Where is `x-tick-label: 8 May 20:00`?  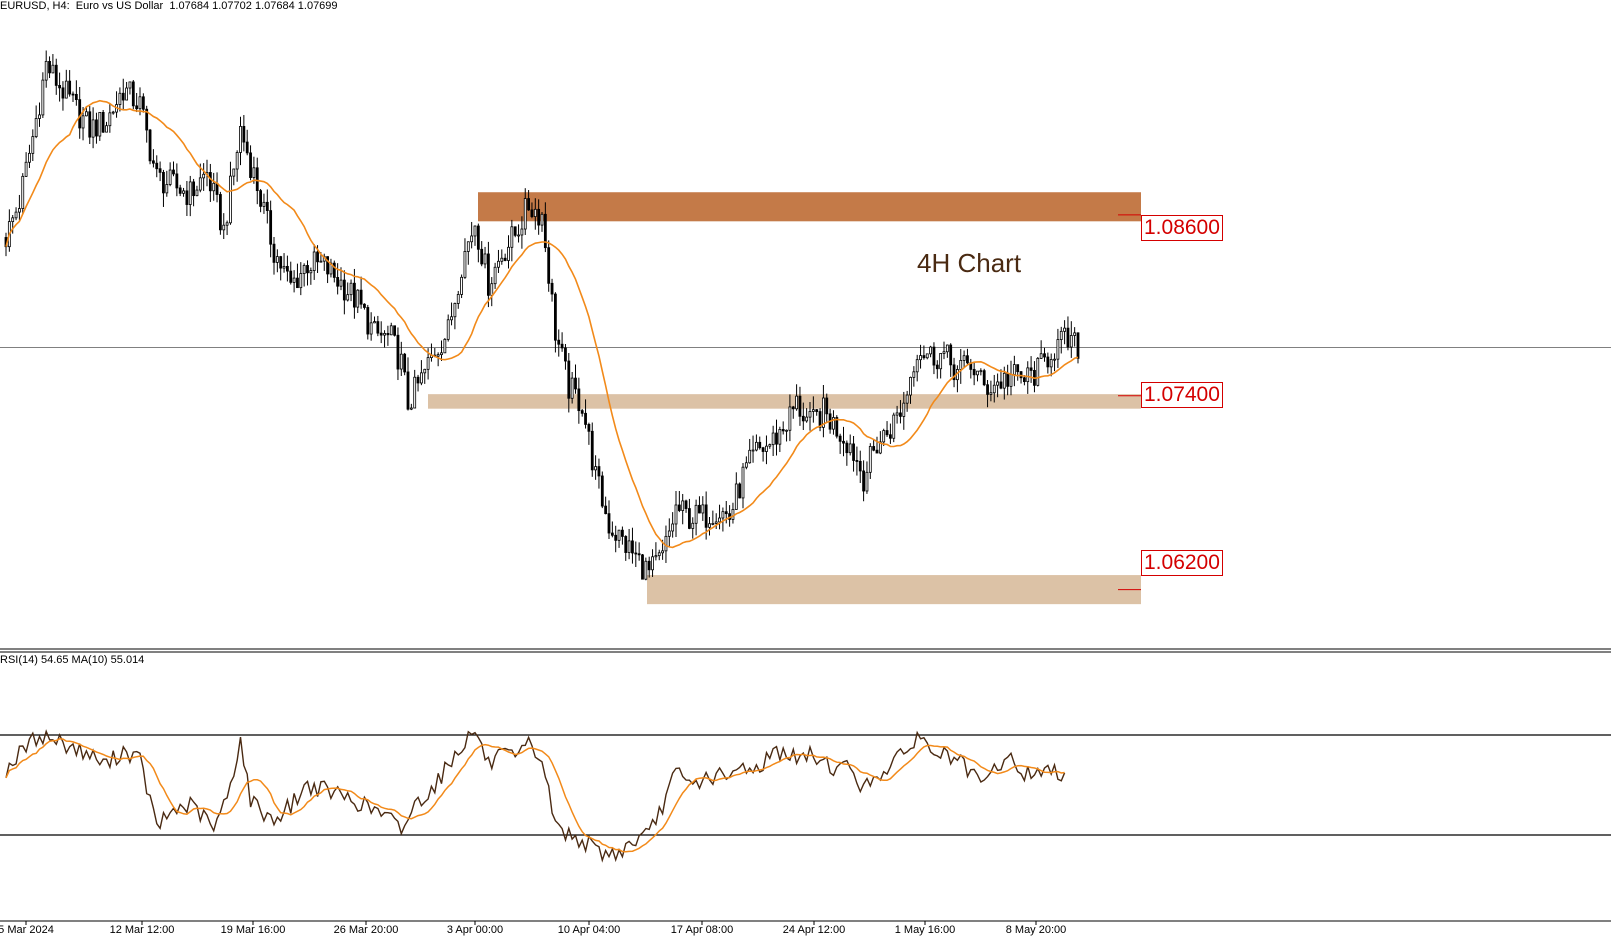 x-tick-label: 8 May 20:00 is located at coordinates (1036, 930).